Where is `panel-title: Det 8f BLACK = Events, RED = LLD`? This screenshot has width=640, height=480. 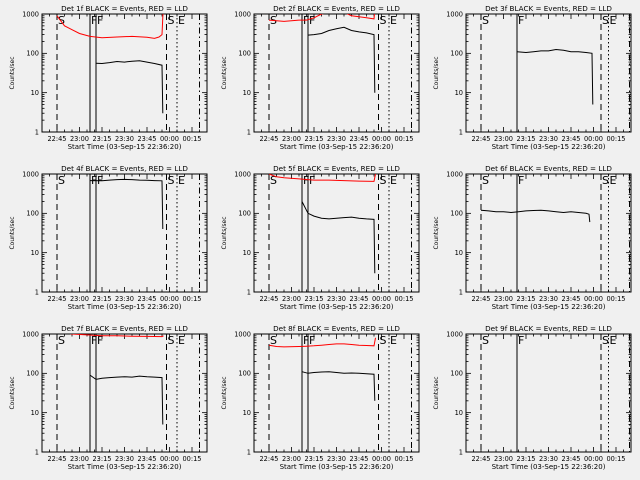 panel-title: Det 8f BLACK = Events, RED = LLD is located at coordinates (336, 328).